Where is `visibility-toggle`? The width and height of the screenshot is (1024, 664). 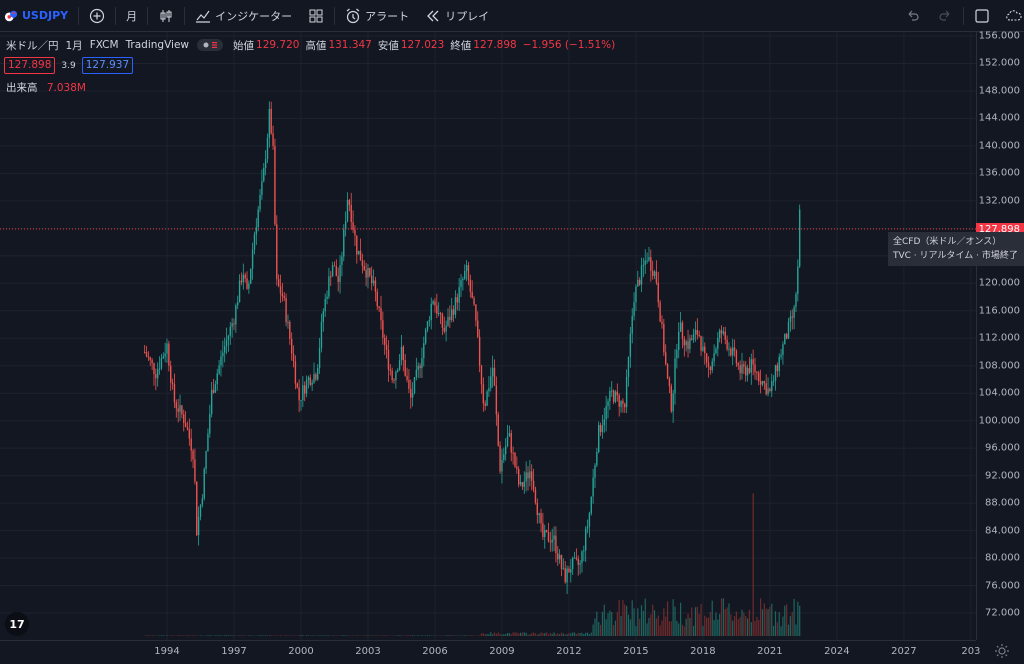
visibility-toggle is located at coordinates (210, 45).